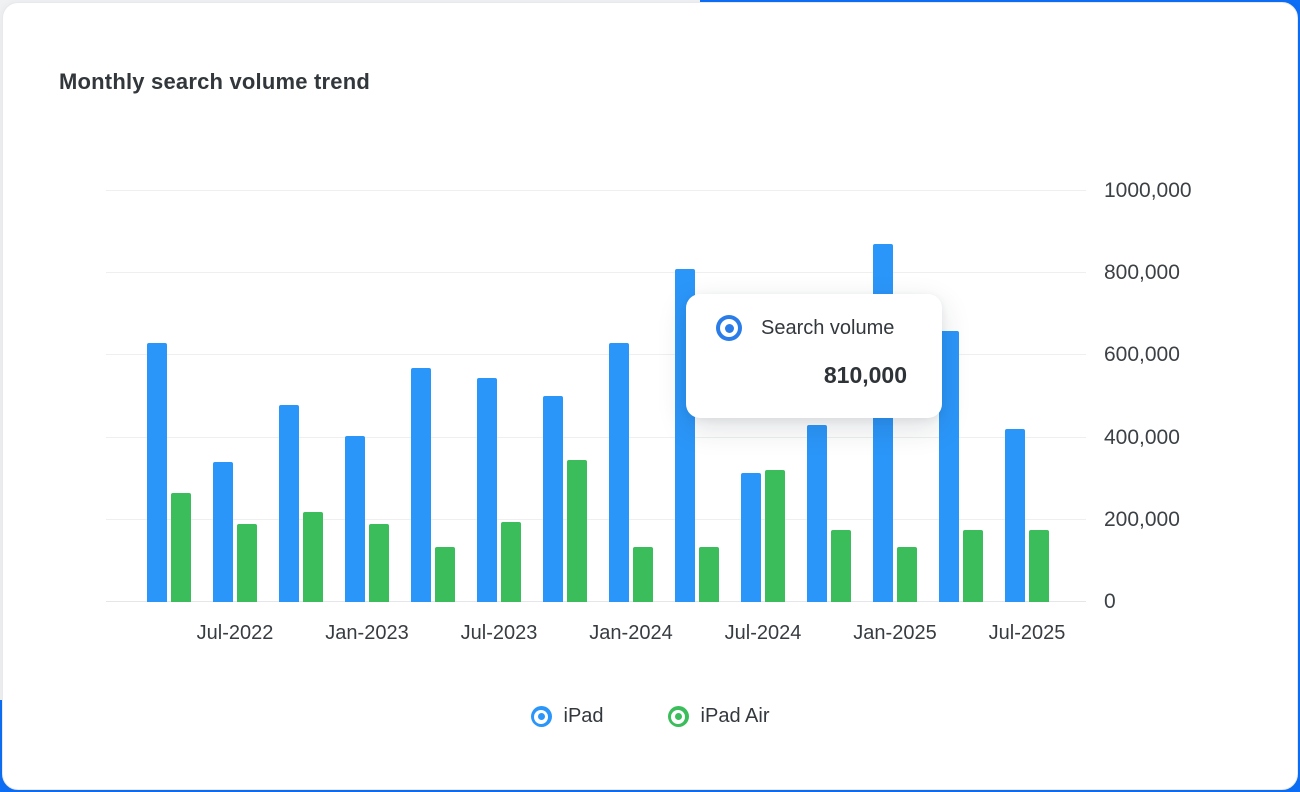 The image size is (1300, 792). I want to click on chart-title: Monthly search volume trend, so click(215, 81).